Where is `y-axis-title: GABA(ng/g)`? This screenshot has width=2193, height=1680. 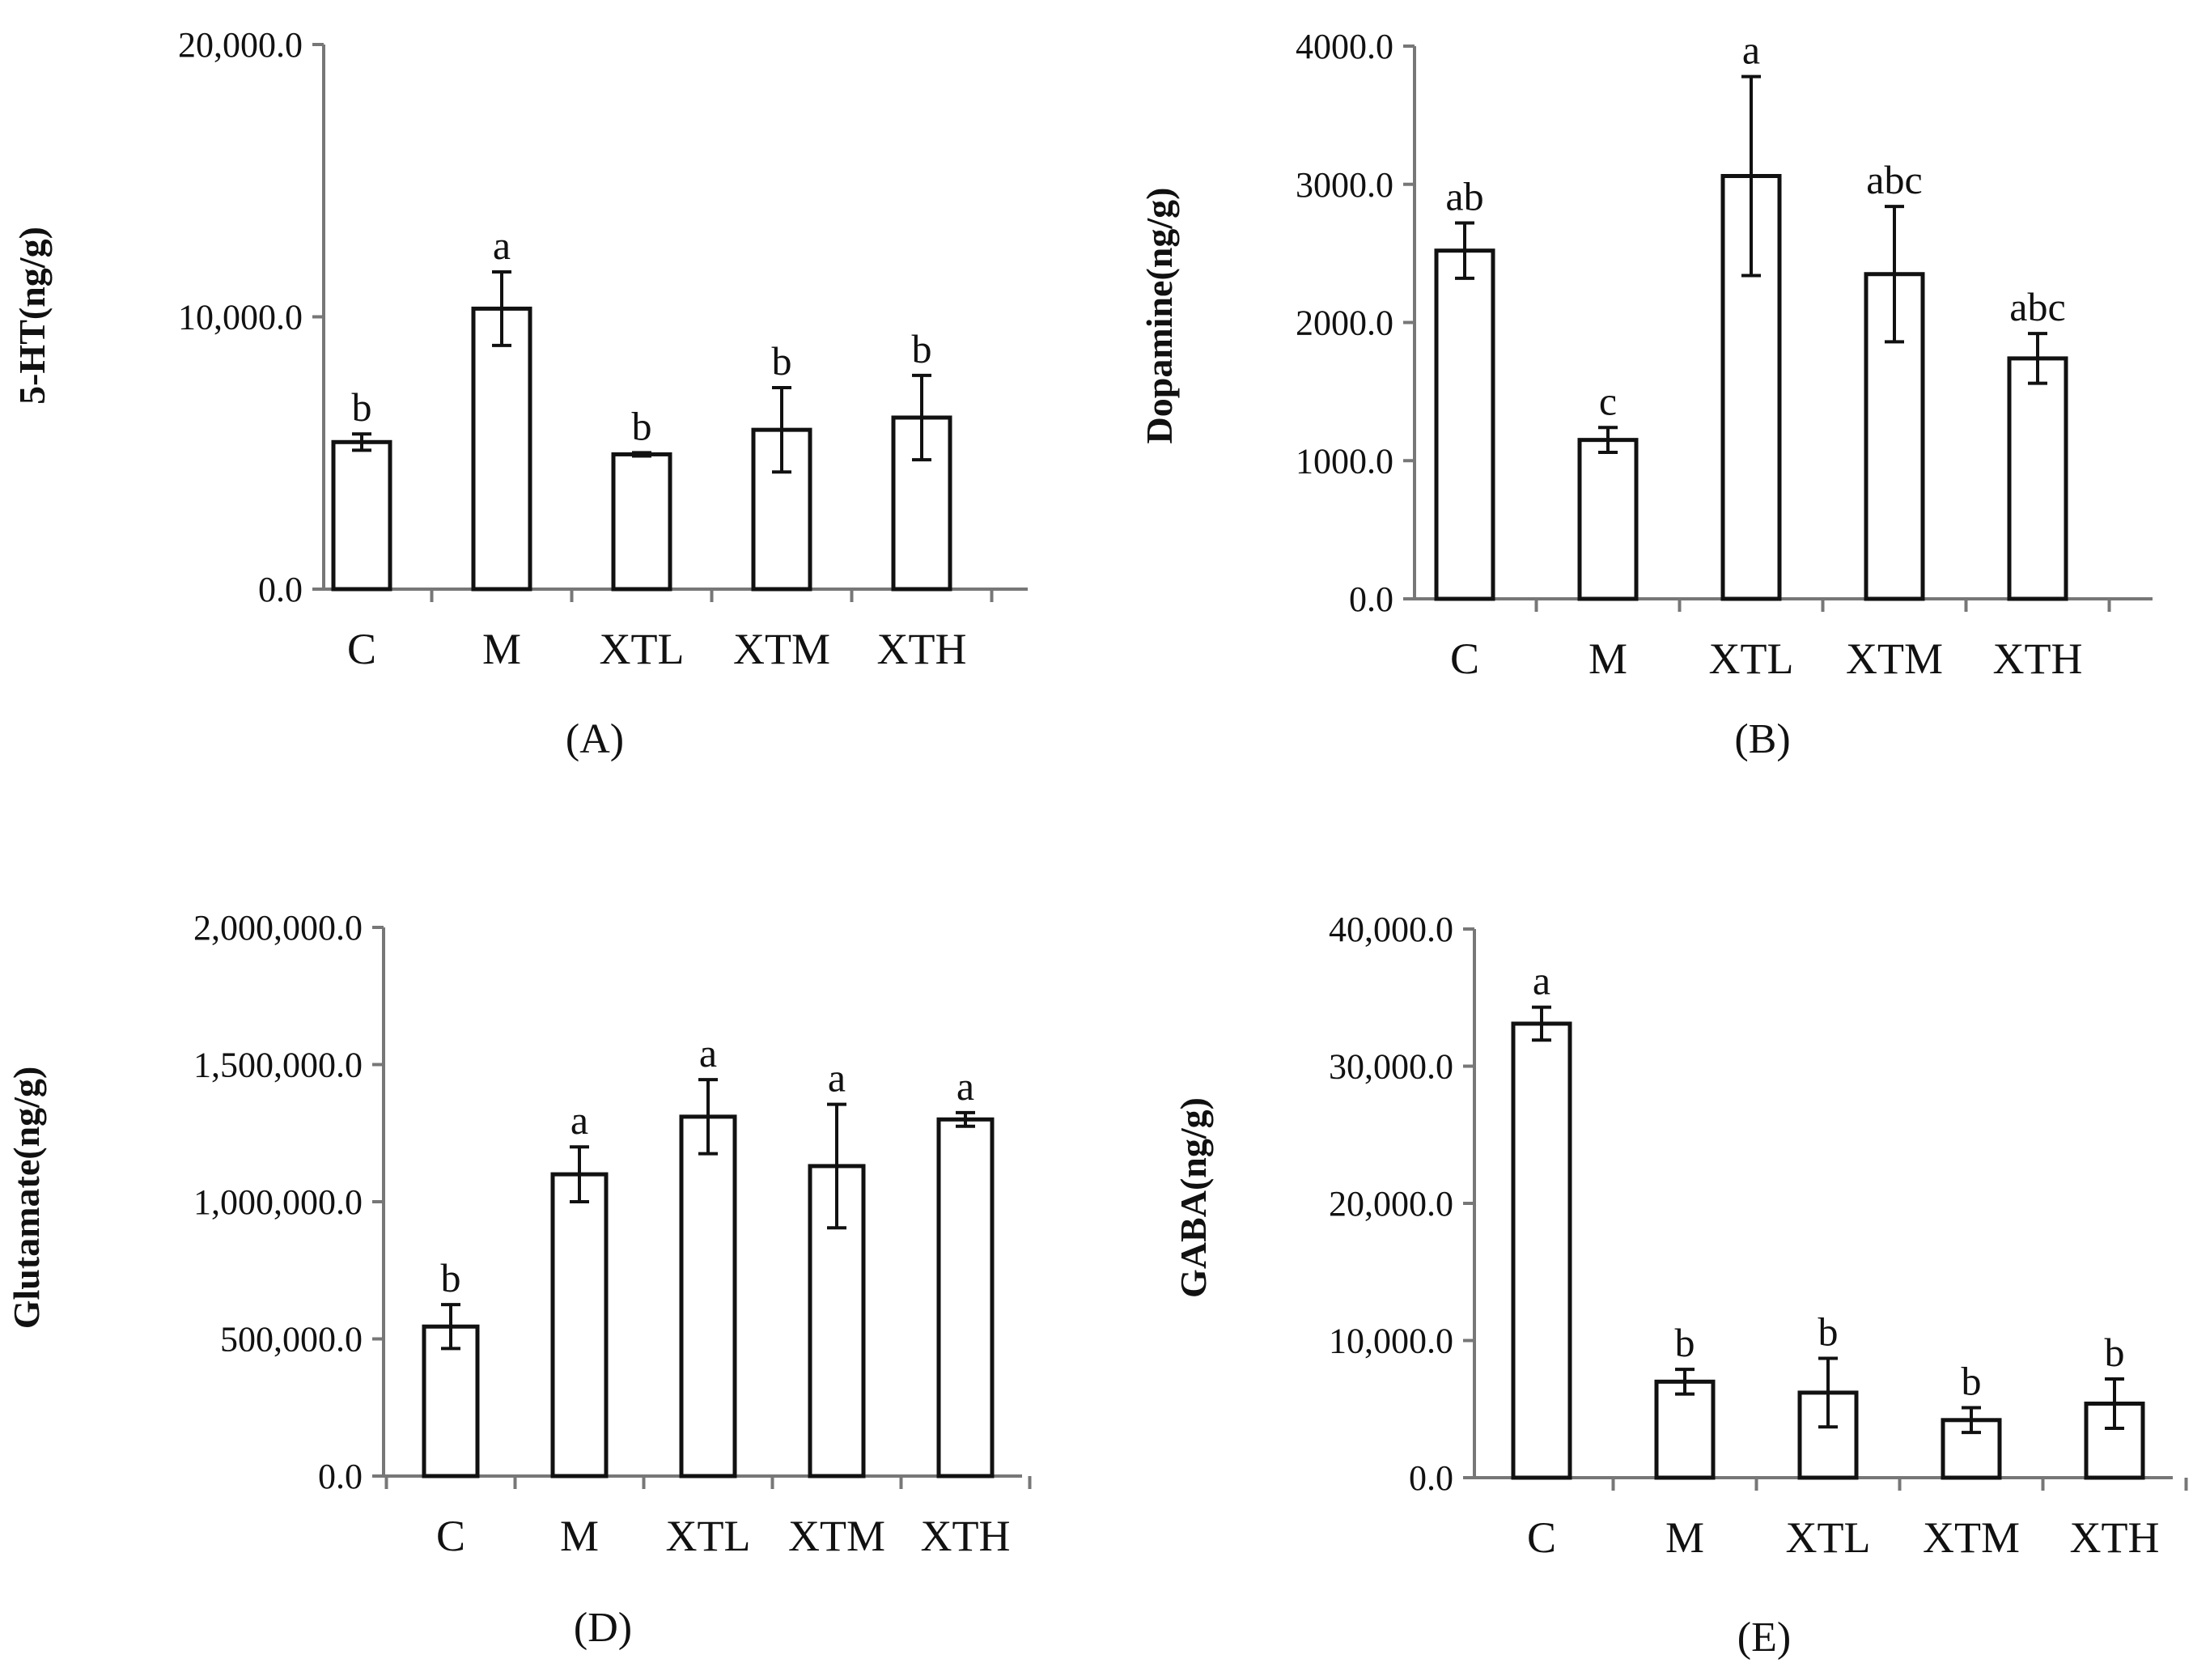
y-axis-title: GABA(ng/g) is located at coordinates (1193, 1197).